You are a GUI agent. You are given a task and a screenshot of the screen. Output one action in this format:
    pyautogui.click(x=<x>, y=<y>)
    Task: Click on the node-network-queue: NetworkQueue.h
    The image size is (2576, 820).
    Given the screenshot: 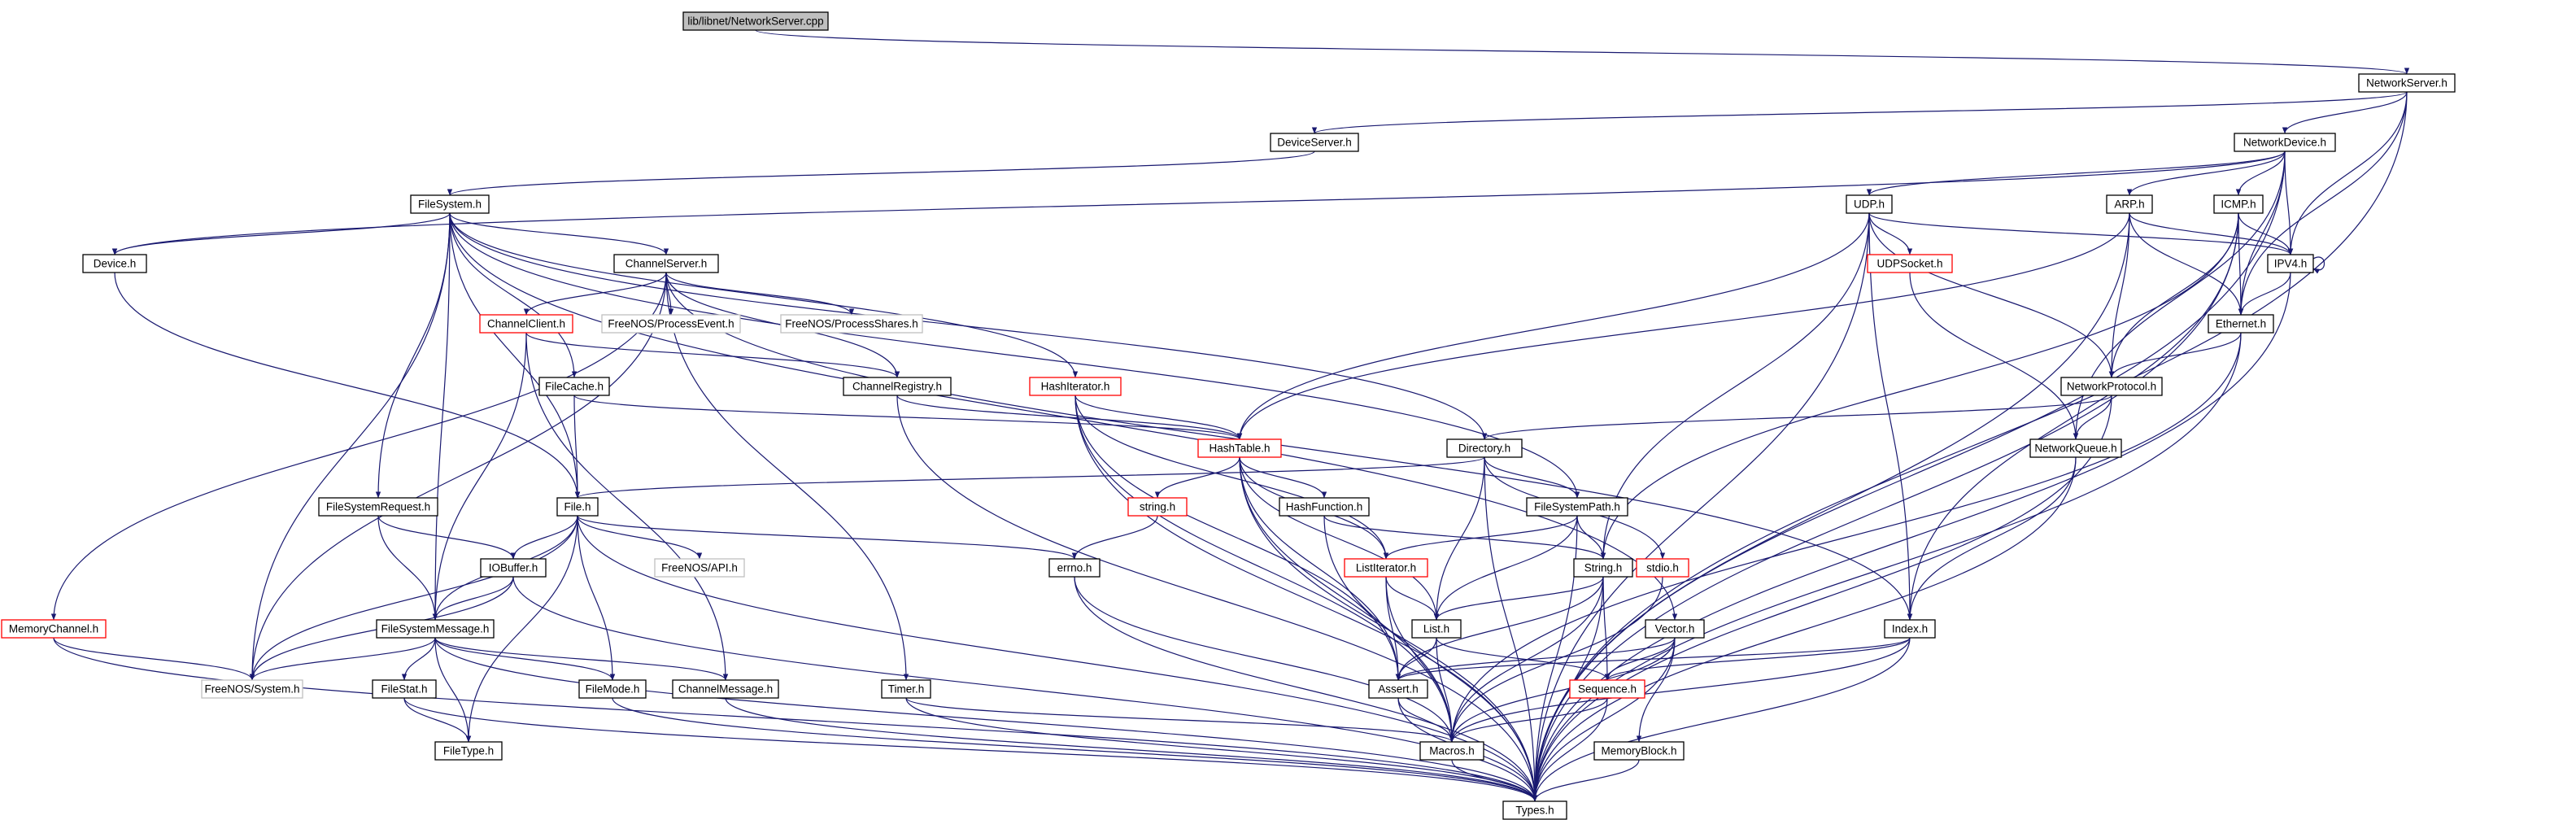 What is the action you would take?
    pyautogui.click(x=2075, y=448)
    